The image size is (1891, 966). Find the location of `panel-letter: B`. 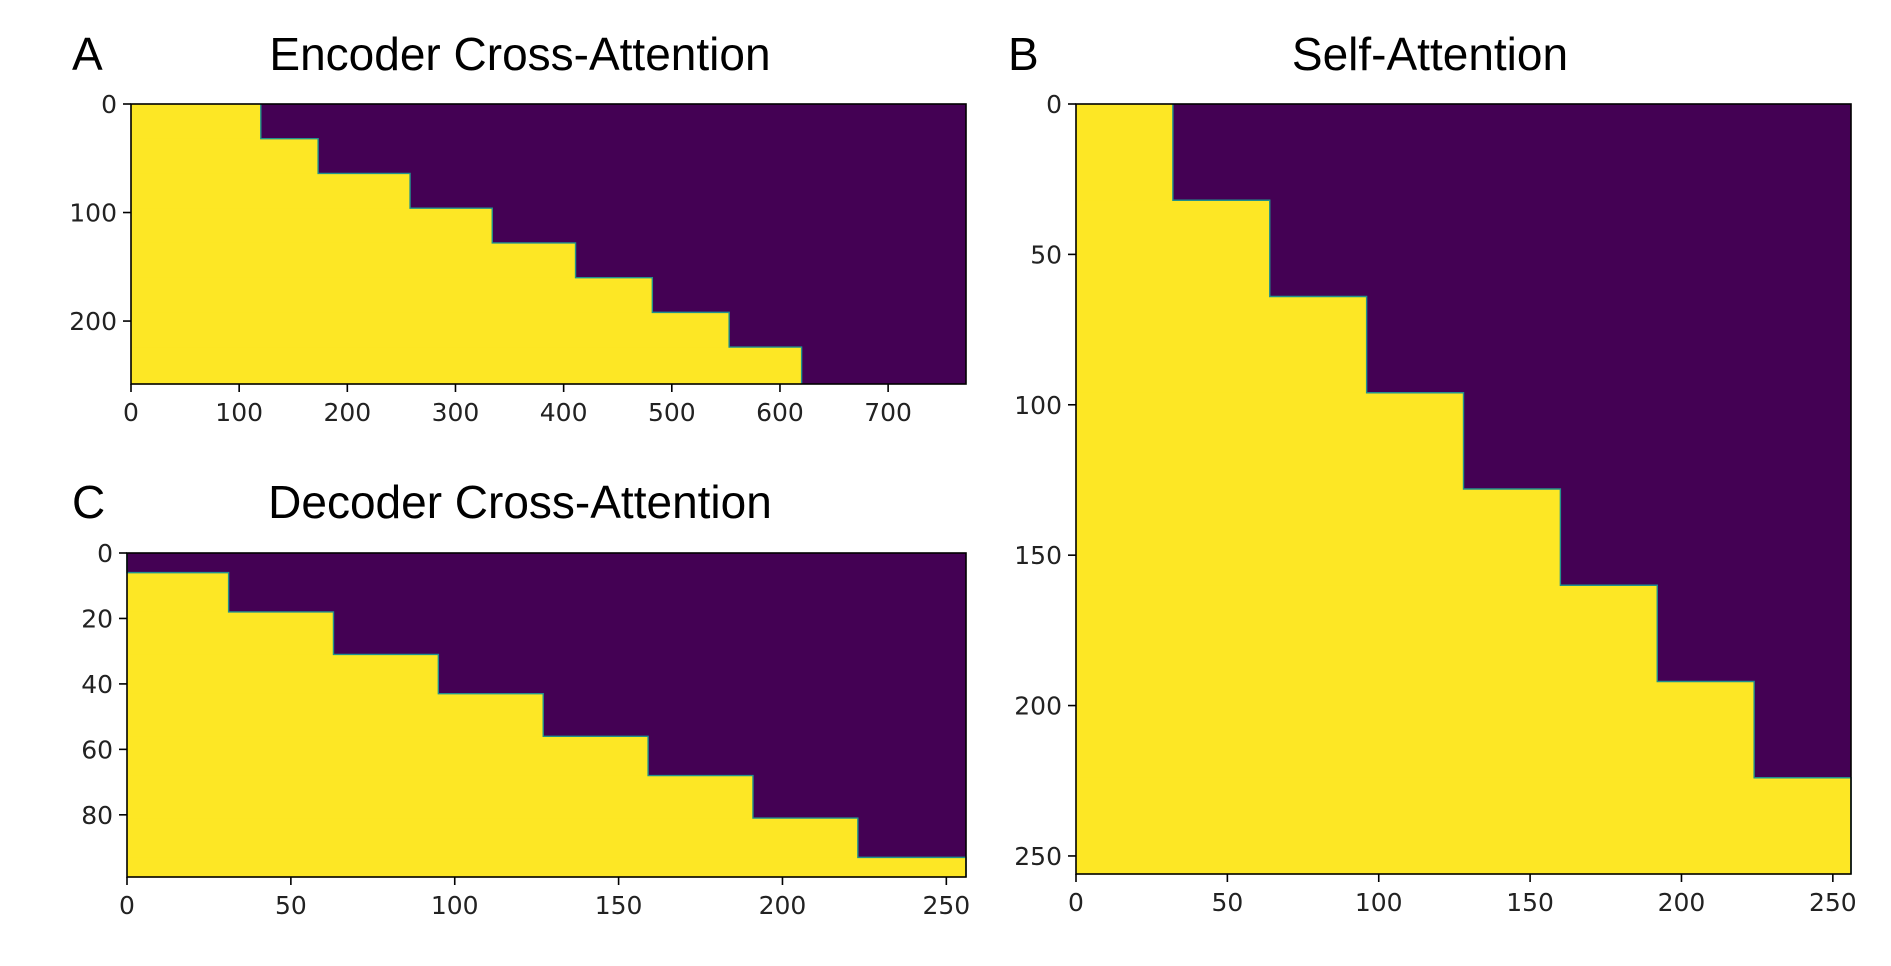

panel-letter: B is located at coordinates (1023, 54).